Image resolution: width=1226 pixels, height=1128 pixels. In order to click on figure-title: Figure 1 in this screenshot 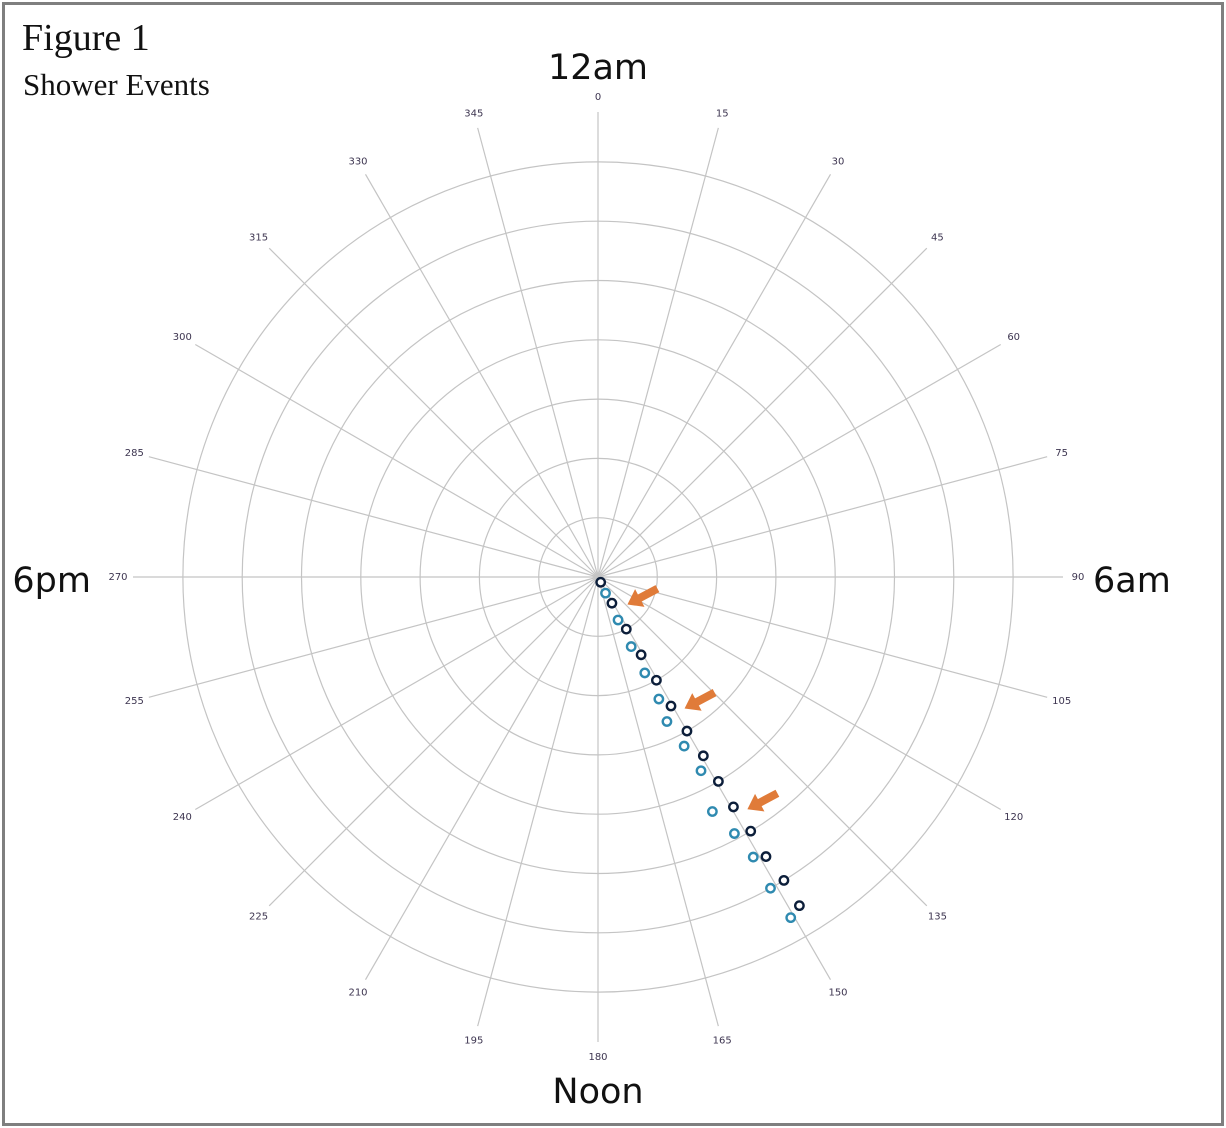, I will do `click(86, 38)`.